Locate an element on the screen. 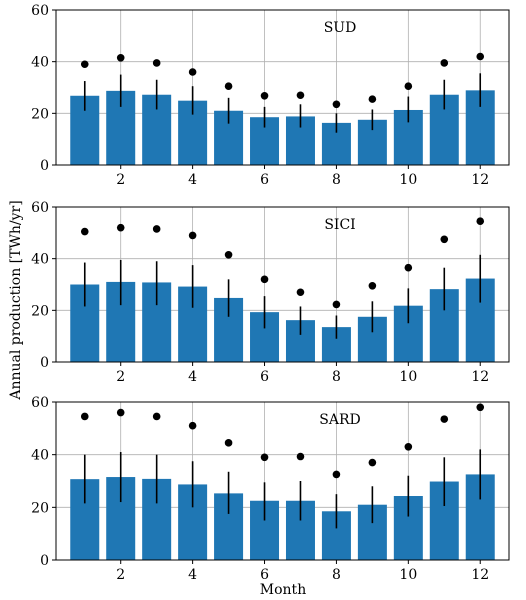 This screenshot has width=526, height=600. y-axis-label: Annual production [TWh/yr] is located at coordinates (16, 300).